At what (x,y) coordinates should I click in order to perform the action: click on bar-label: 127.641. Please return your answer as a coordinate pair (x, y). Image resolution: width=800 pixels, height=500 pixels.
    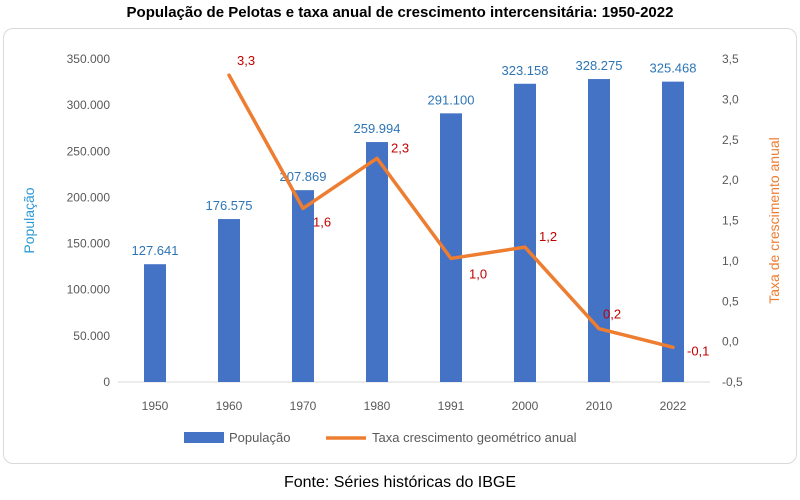
    Looking at the image, I should click on (155, 250).